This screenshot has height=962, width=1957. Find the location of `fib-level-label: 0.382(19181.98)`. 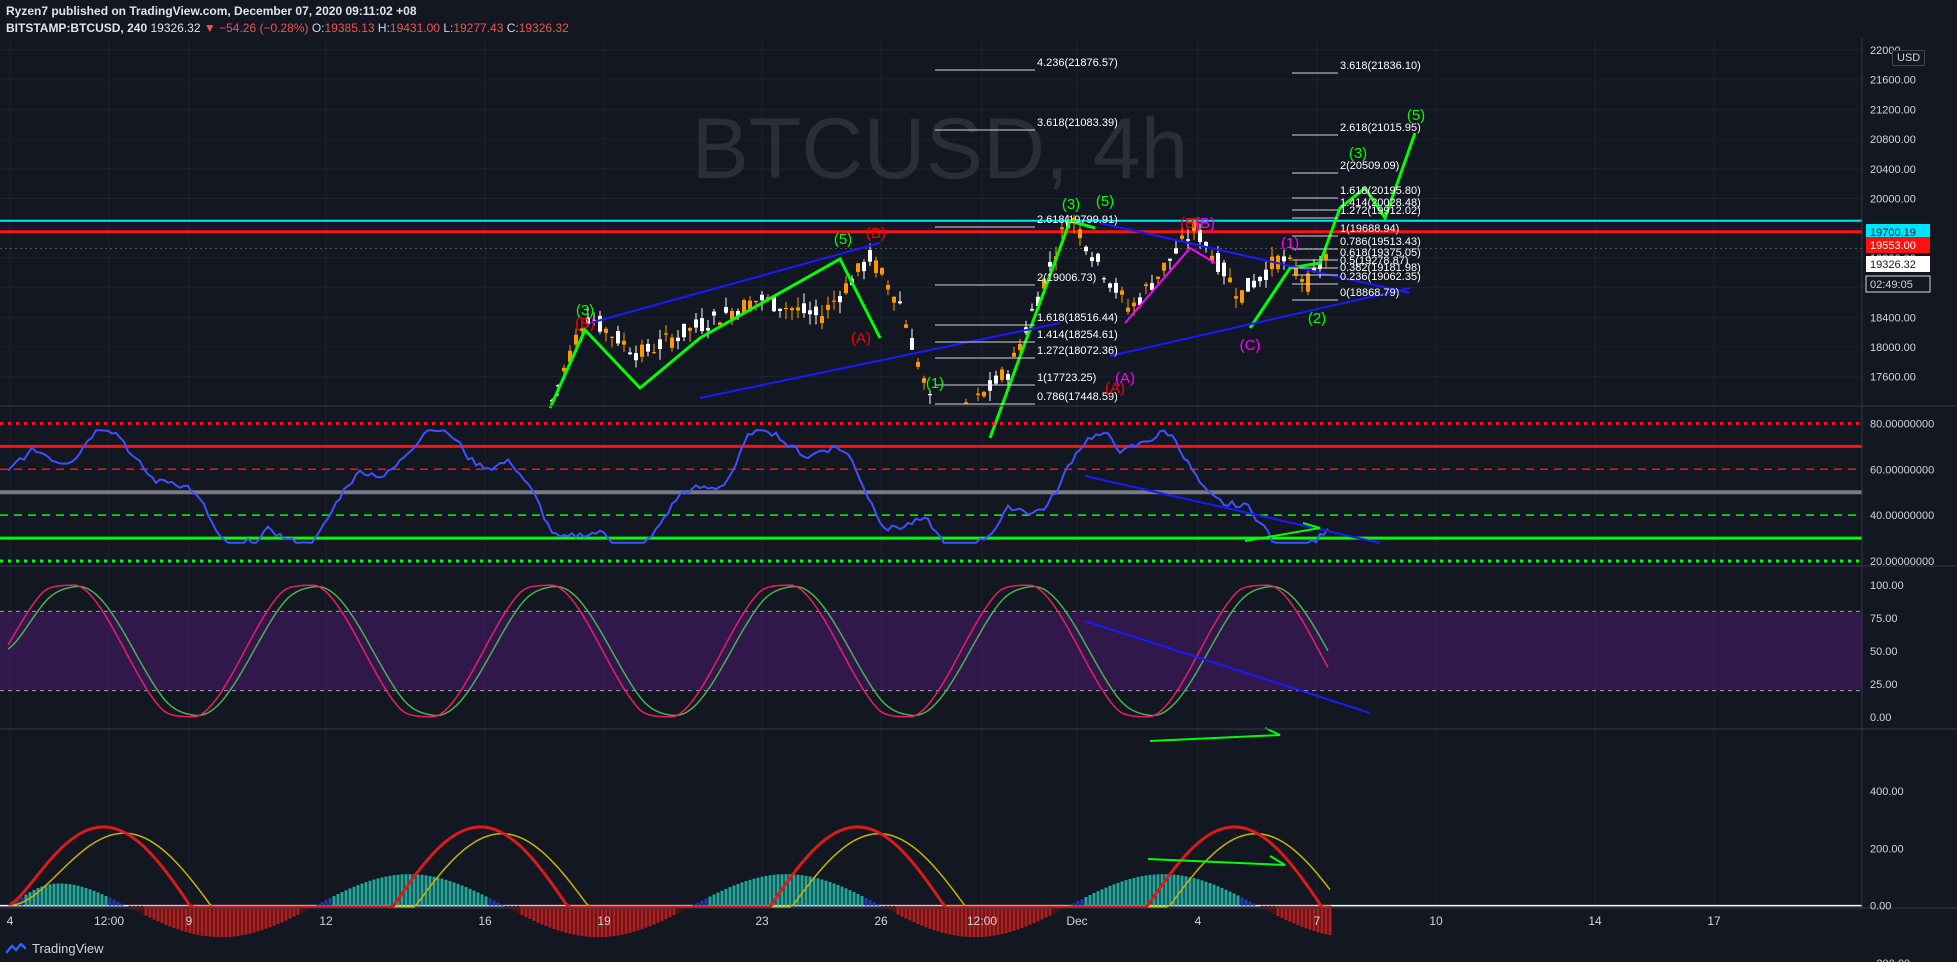

fib-level-label: 0.382(19181.98) is located at coordinates (1380, 268).